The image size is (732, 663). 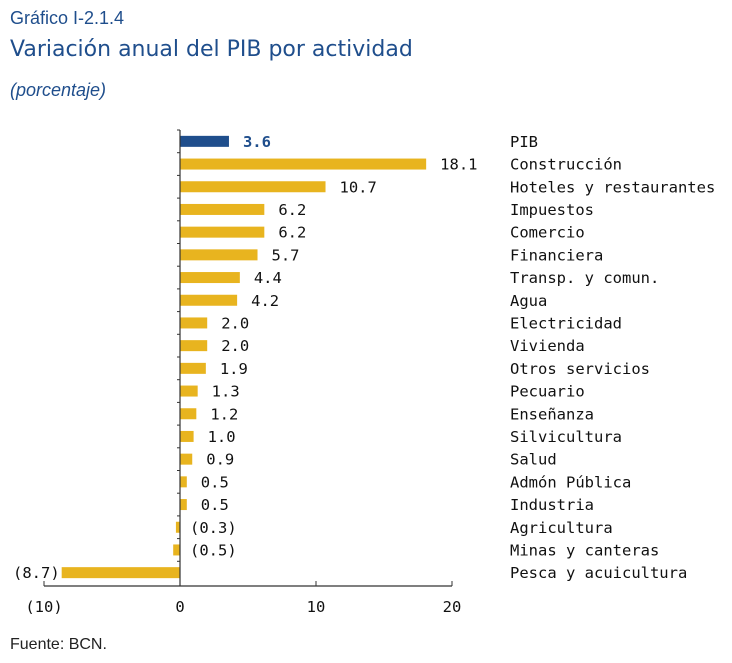 I want to click on category-label-14: Salud, so click(x=533, y=460).